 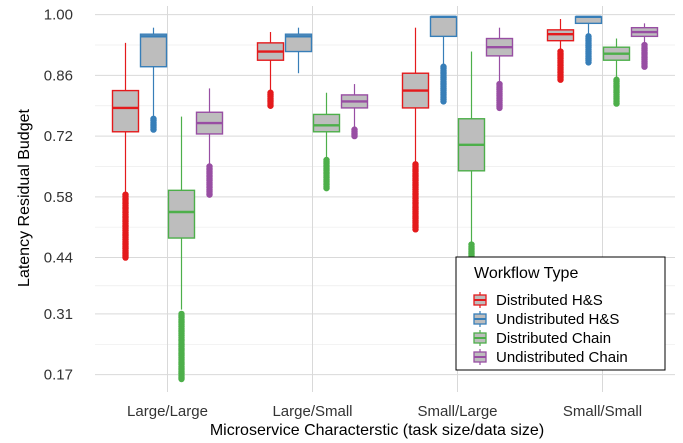 I want to click on legend-label: Distributed Chain, so click(x=553, y=338).